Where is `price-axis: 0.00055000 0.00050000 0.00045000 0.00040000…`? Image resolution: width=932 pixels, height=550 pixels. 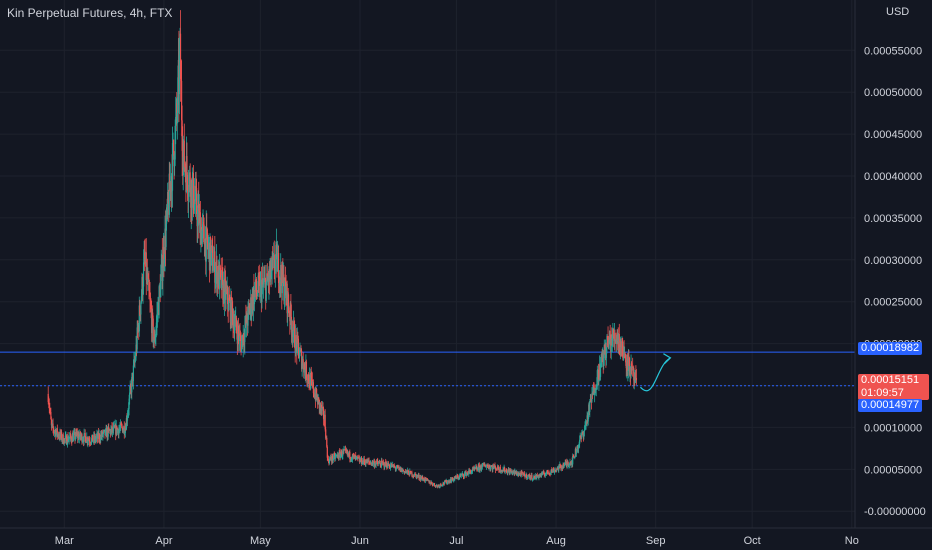
price-axis: 0.00055000 0.00050000 0.00045000 0.00040000… is located at coordinates (895, 281).